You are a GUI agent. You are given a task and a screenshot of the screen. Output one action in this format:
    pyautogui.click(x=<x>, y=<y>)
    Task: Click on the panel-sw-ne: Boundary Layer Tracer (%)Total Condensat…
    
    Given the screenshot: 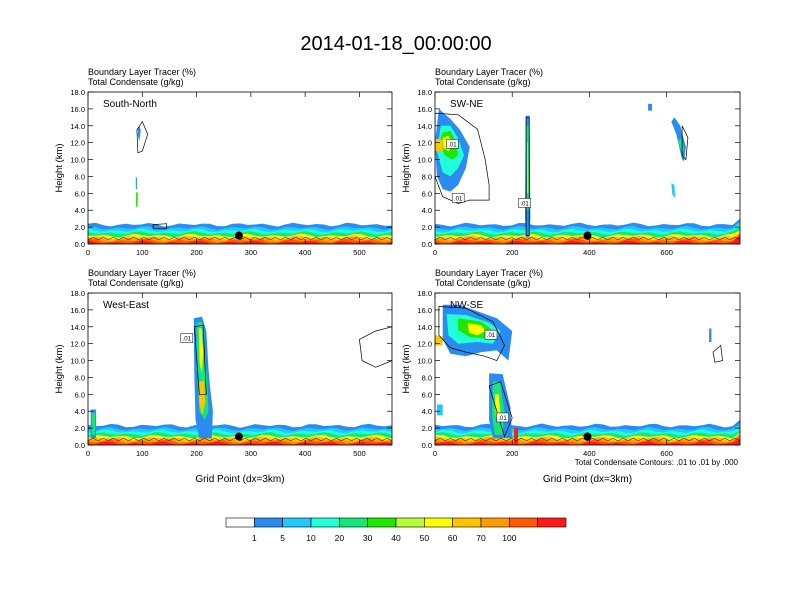 What is the action you would take?
    pyautogui.click(x=571, y=162)
    